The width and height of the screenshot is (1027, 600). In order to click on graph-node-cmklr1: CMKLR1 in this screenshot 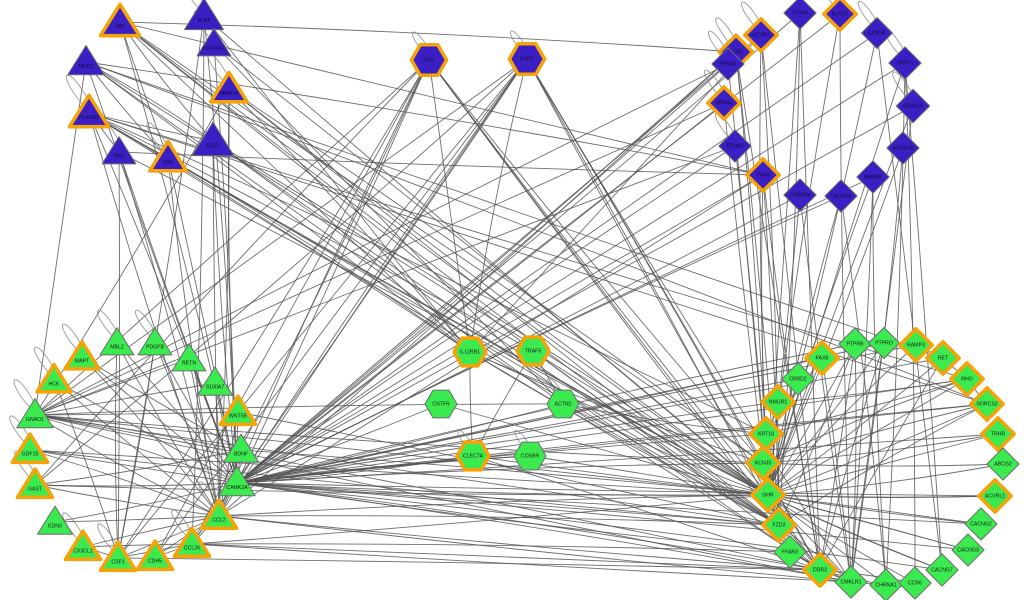, I will do `click(851, 582)`.